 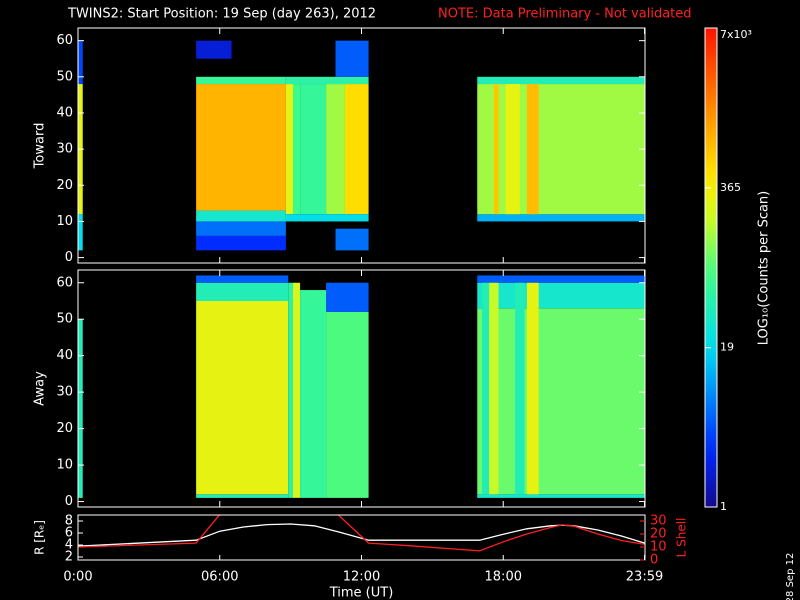 What do you see at coordinates (503, 577) in the screenshot?
I see `x-tick-label: 18:00` at bounding box center [503, 577].